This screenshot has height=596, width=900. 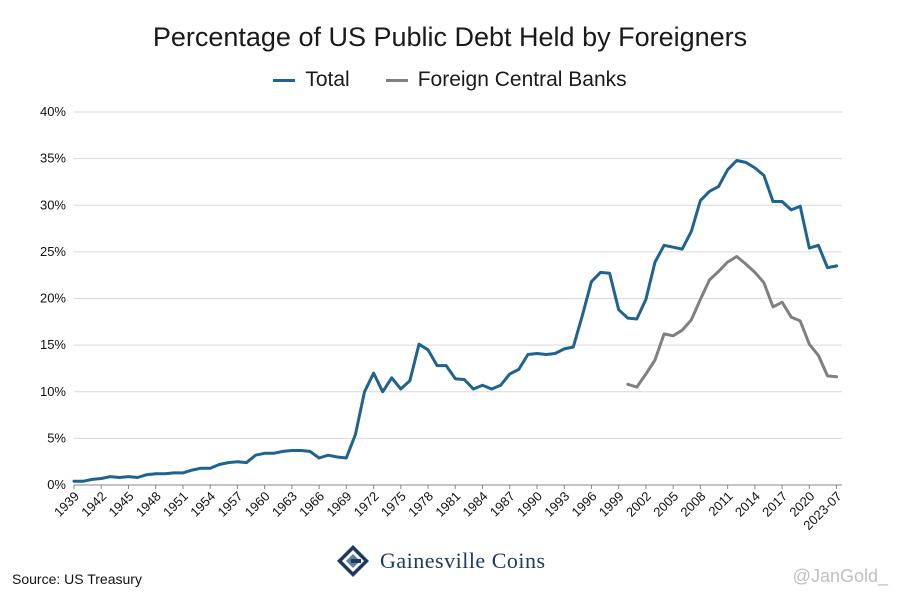 I want to click on legend-item-total: Total, so click(x=311, y=80).